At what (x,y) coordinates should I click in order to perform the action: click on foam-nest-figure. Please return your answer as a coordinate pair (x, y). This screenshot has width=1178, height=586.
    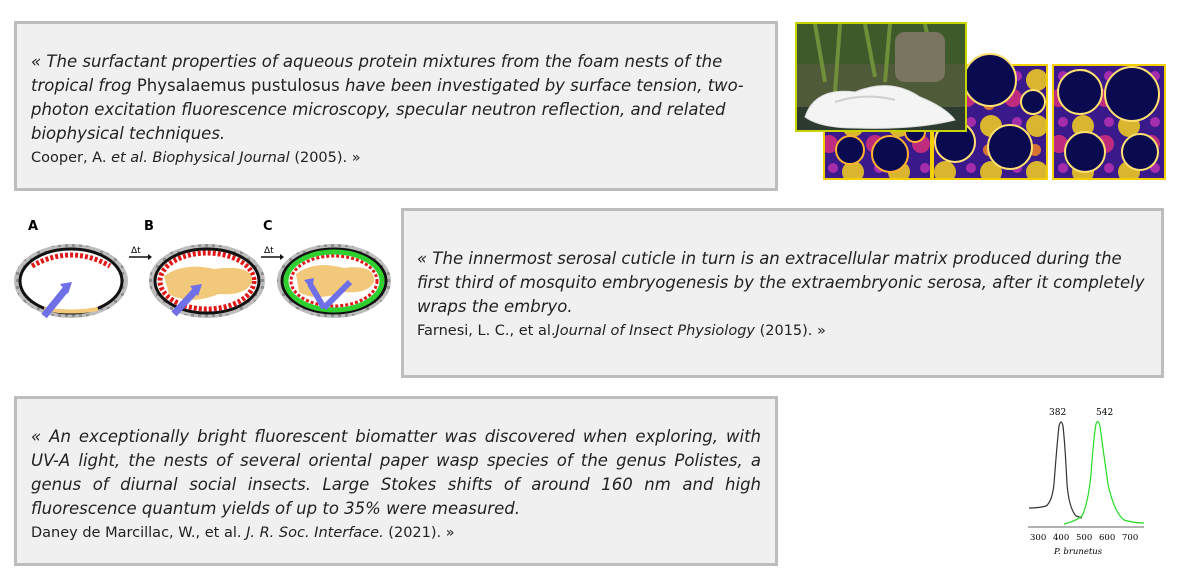
    Looking at the image, I should click on (981, 102).